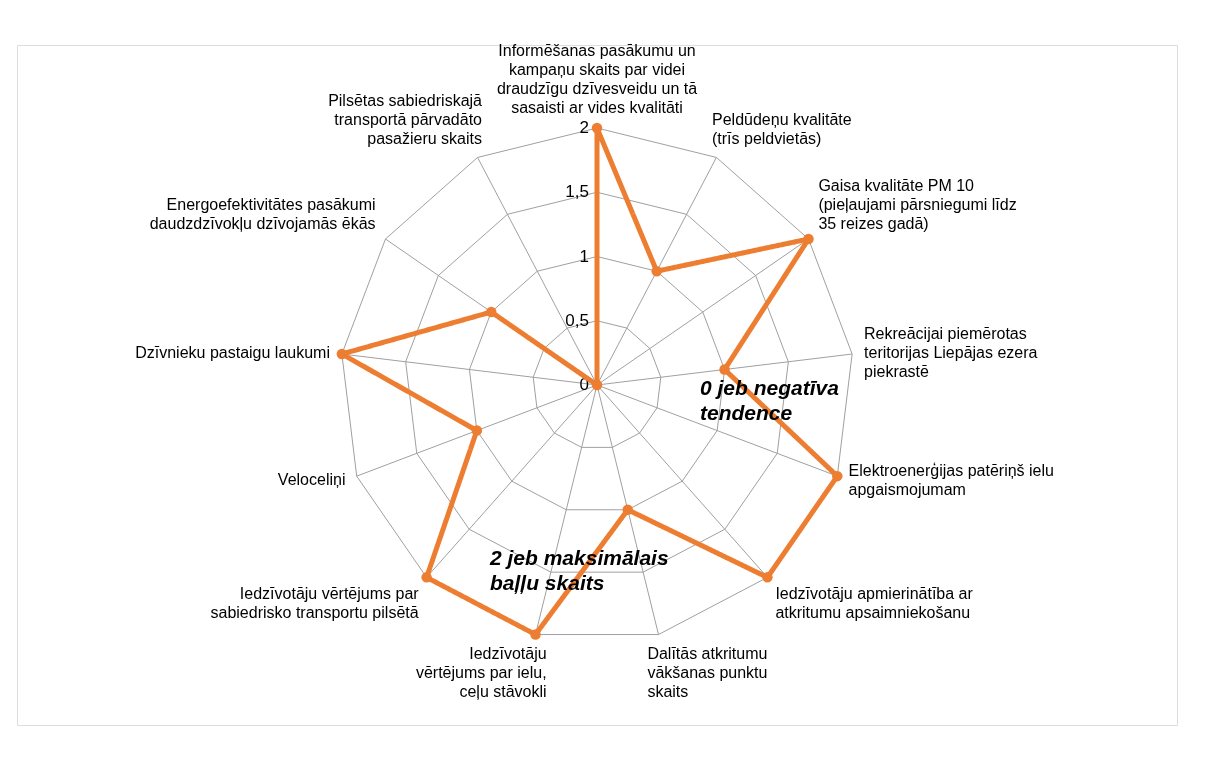 This screenshot has height=760, width=1217. Describe the element at coordinates (584, 127) in the screenshot. I see `y-tick-label: 2` at that location.